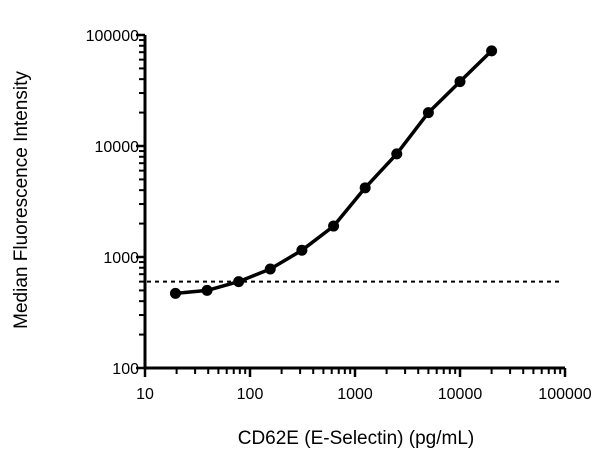  I want to click on x-tick-label: 100, so click(250, 394).